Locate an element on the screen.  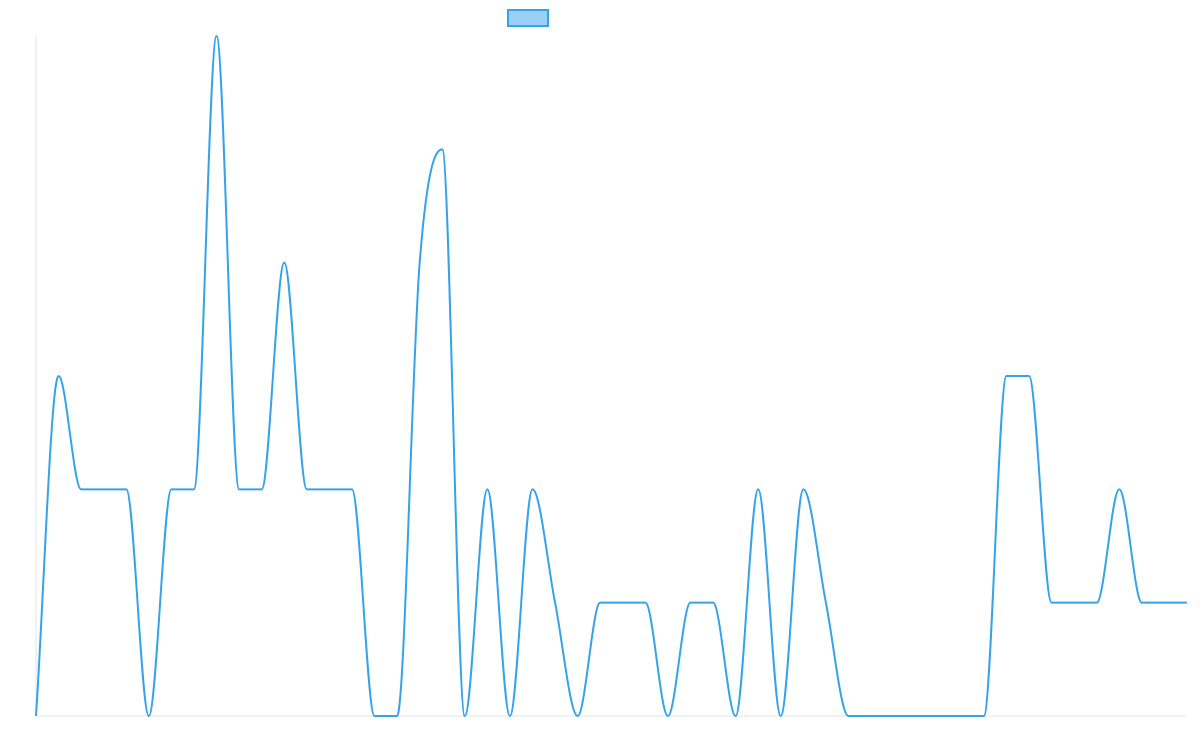
legend-swatch is located at coordinates (528, 18).